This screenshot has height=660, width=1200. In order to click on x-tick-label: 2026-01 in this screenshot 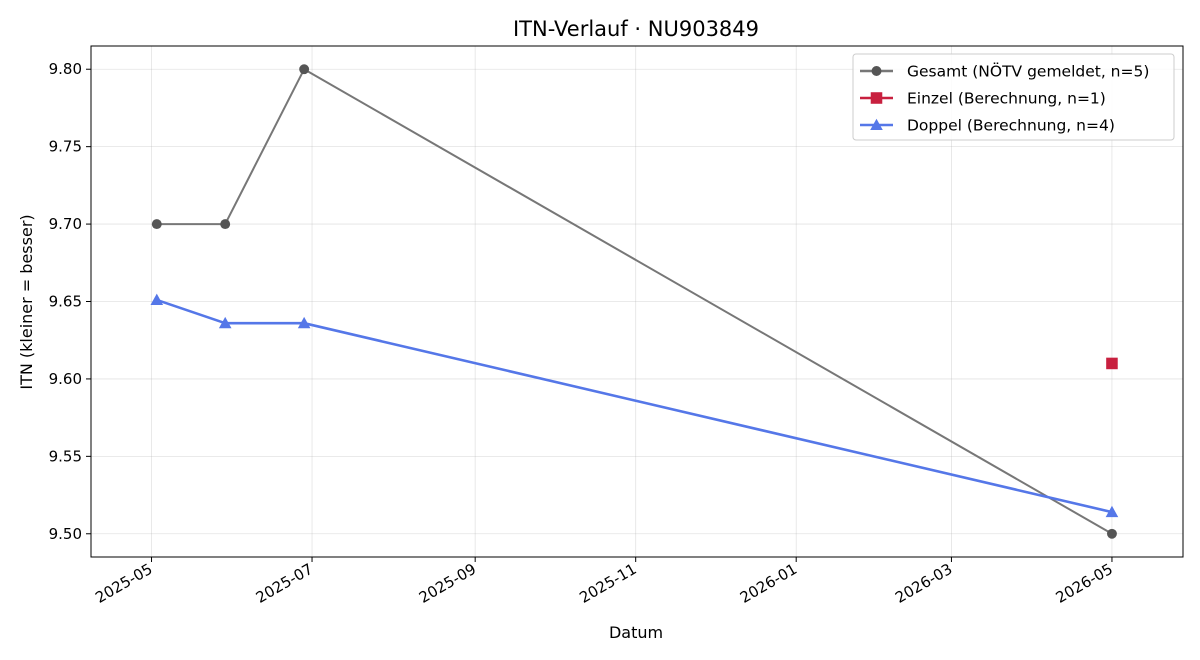, I will do `click(768, 583)`.